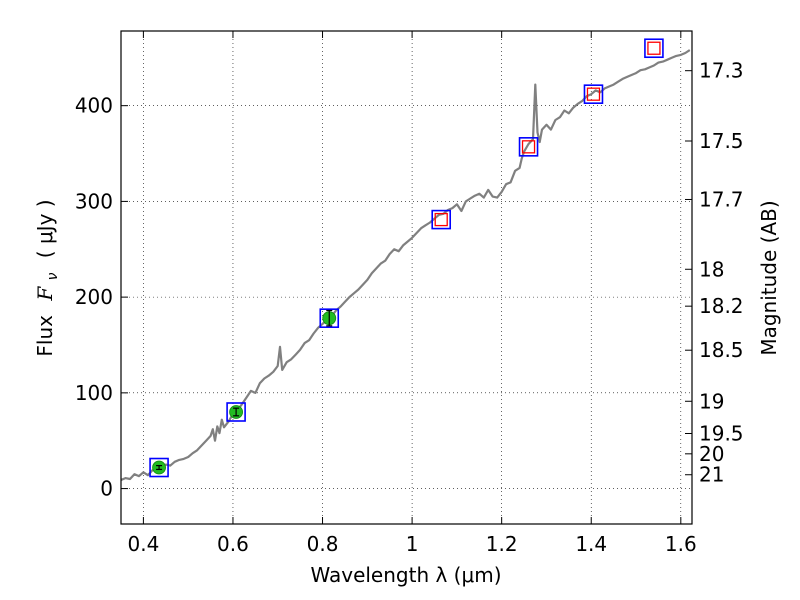  What do you see at coordinates (94, 106) in the screenshot?
I see `y-tick-label: 400` at bounding box center [94, 106].